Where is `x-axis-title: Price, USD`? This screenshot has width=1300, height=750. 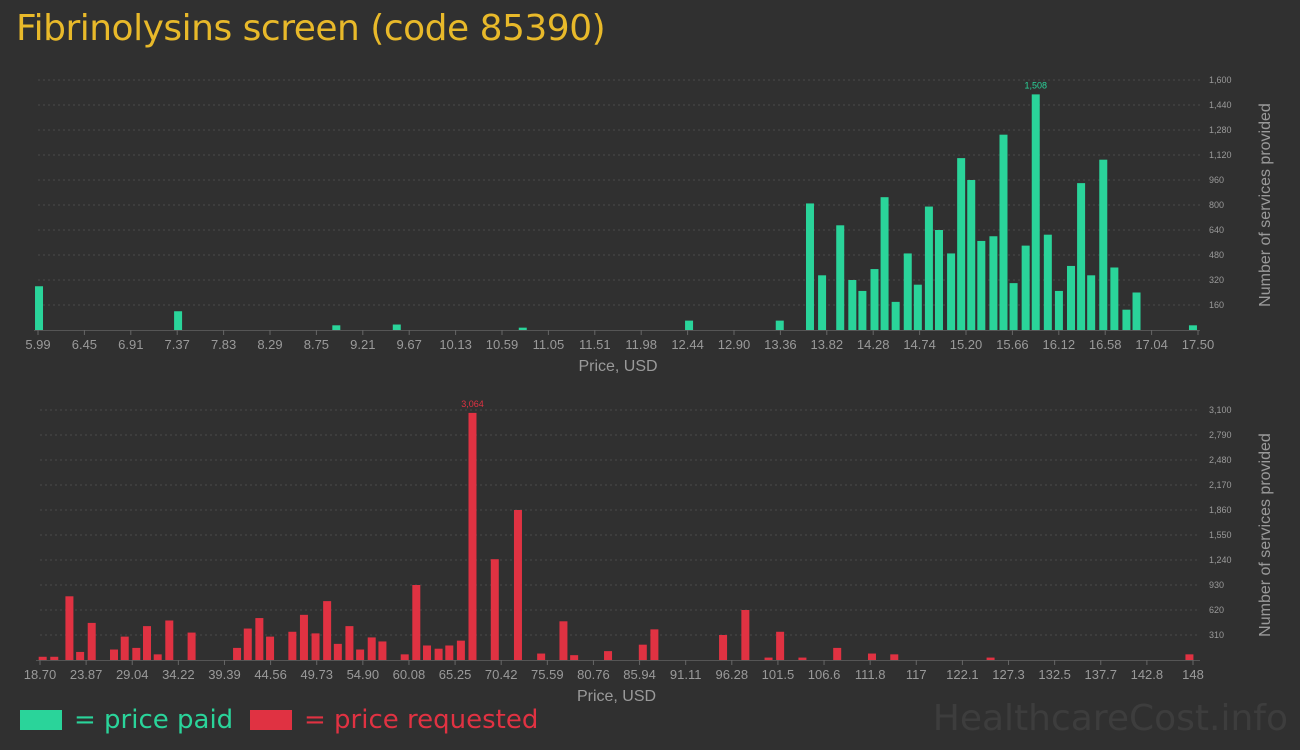 x-axis-title: Price, USD is located at coordinates (617, 366).